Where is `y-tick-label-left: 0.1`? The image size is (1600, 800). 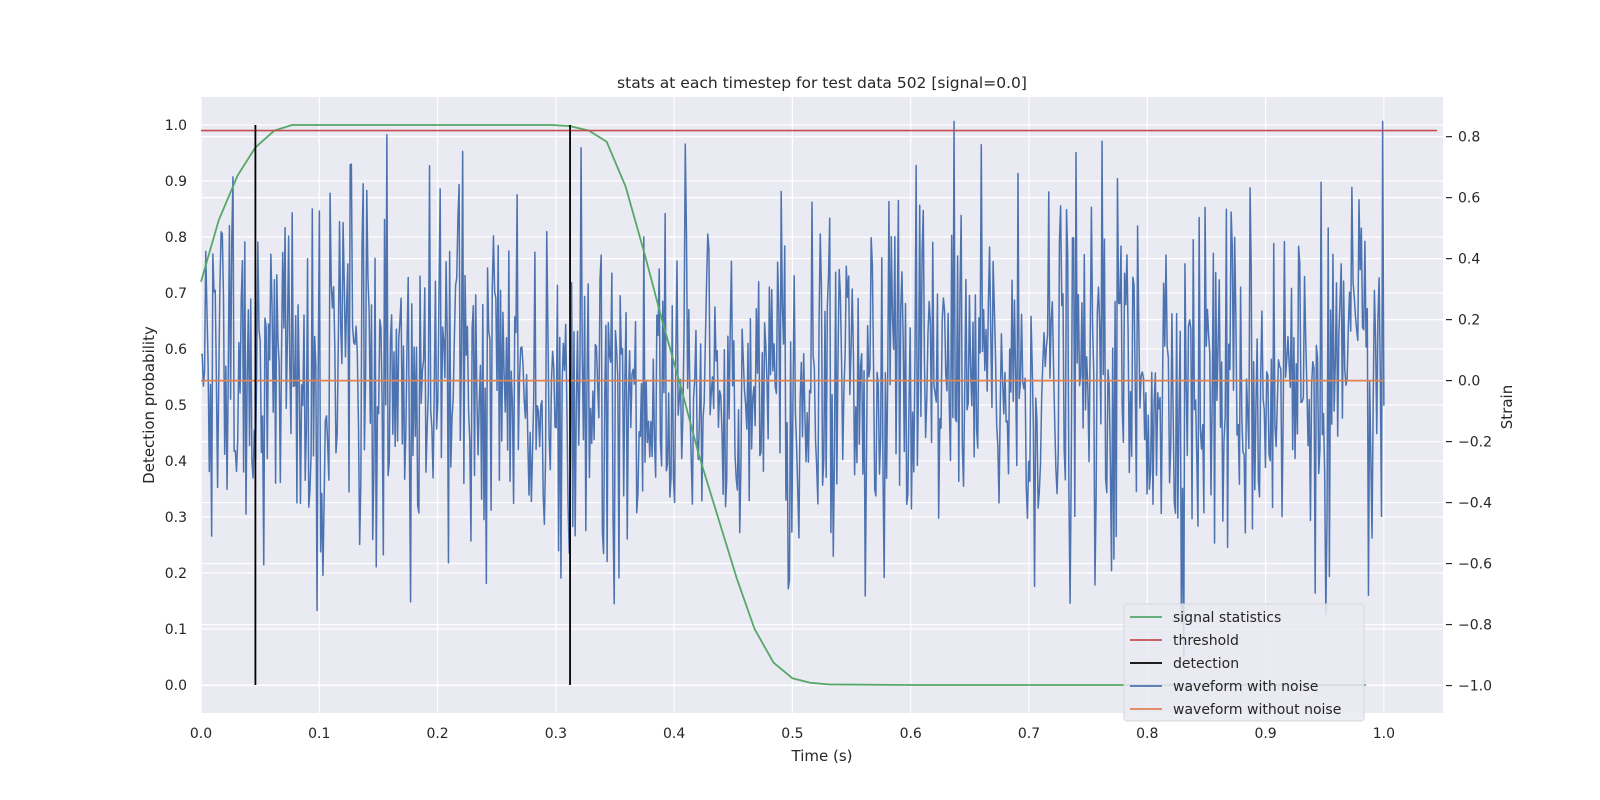
y-tick-label-left: 0.1 is located at coordinates (176, 630).